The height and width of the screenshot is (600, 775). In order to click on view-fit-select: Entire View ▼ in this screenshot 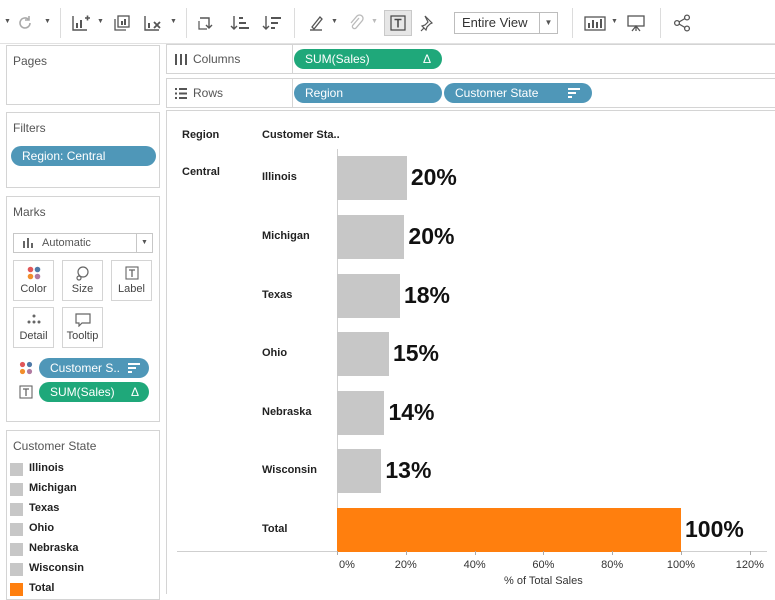, I will do `click(506, 23)`.